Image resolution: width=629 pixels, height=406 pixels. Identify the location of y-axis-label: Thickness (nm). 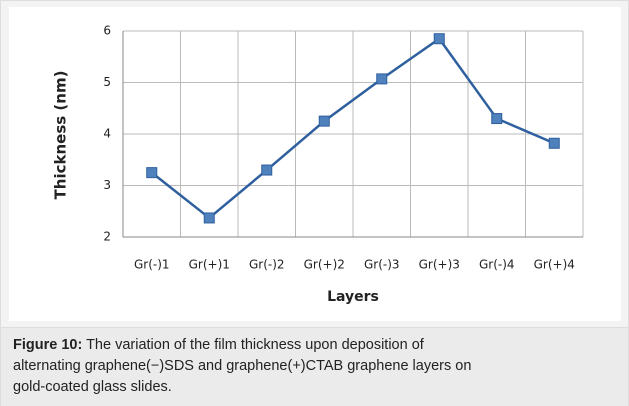
(61, 135).